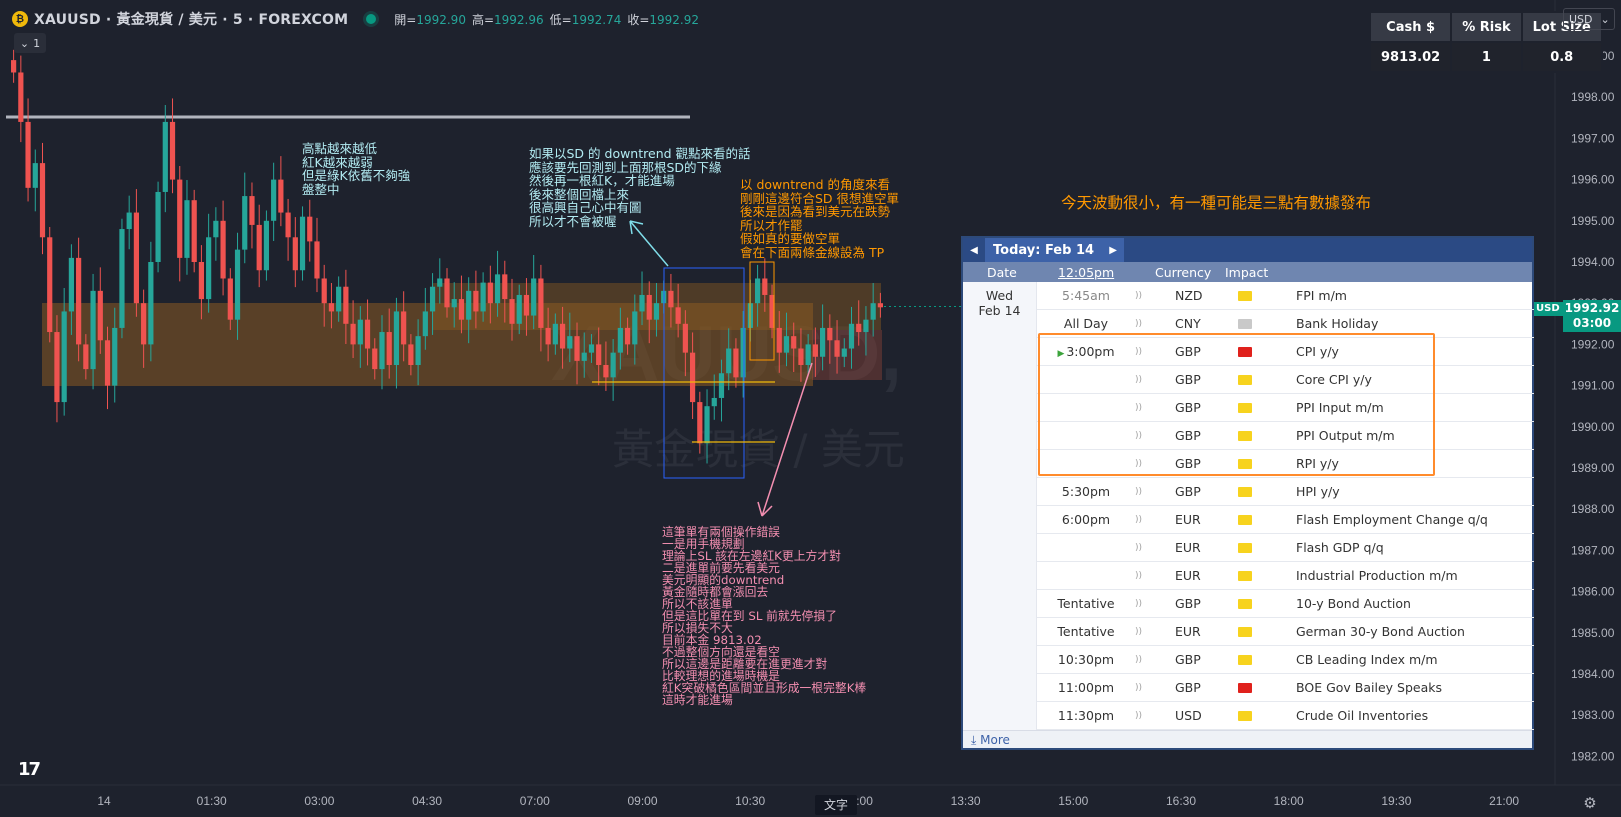 This screenshot has width=1621, height=817. Describe the element at coordinates (785, 439) in the screenshot. I see `arrow-pink` at that location.